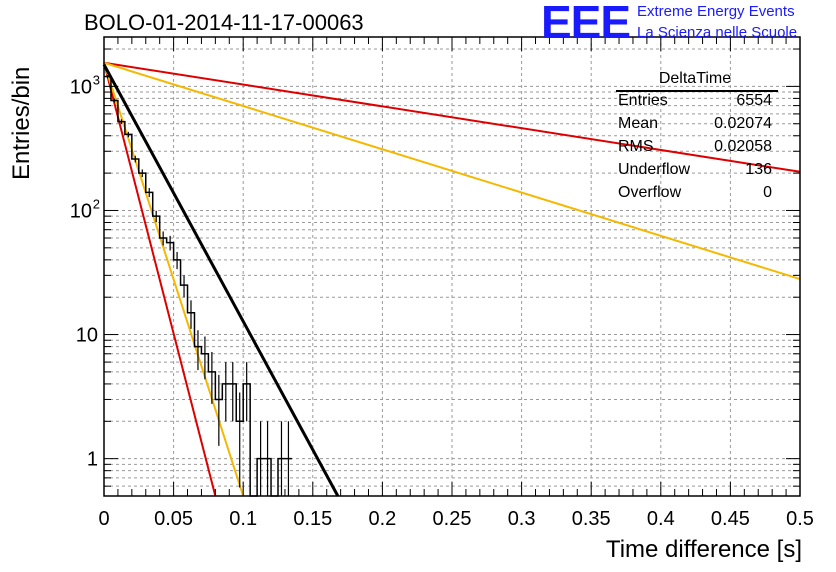 The height and width of the screenshot is (572, 836). What do you see at coordinates (96, 203) in the screenshot?
I see `y-tick-exponent: 2` at bounding box center [96, 203].